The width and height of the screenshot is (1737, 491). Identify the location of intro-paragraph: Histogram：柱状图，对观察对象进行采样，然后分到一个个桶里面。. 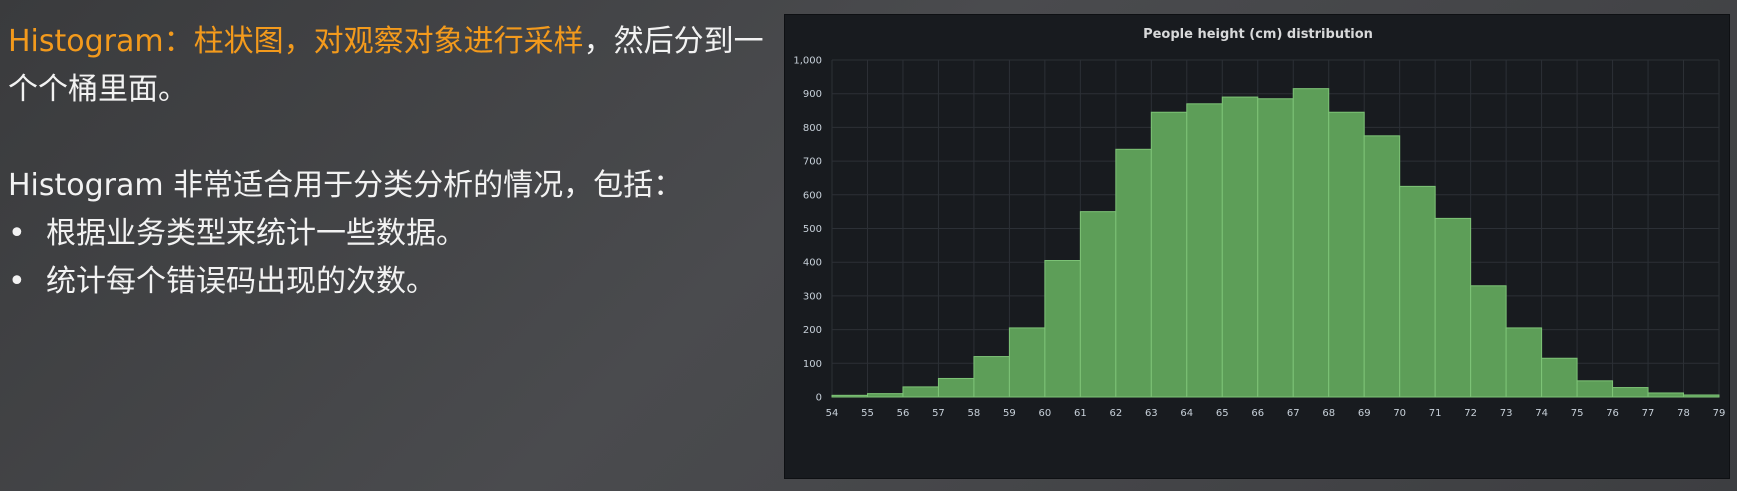
(388, 66).